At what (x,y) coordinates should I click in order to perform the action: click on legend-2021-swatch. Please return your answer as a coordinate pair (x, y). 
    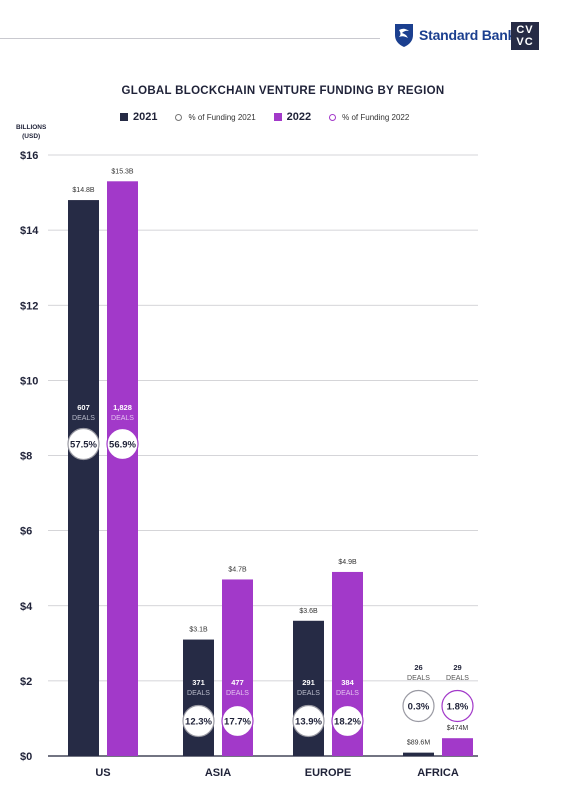
    Looking at the image, I should click on (124, 117).